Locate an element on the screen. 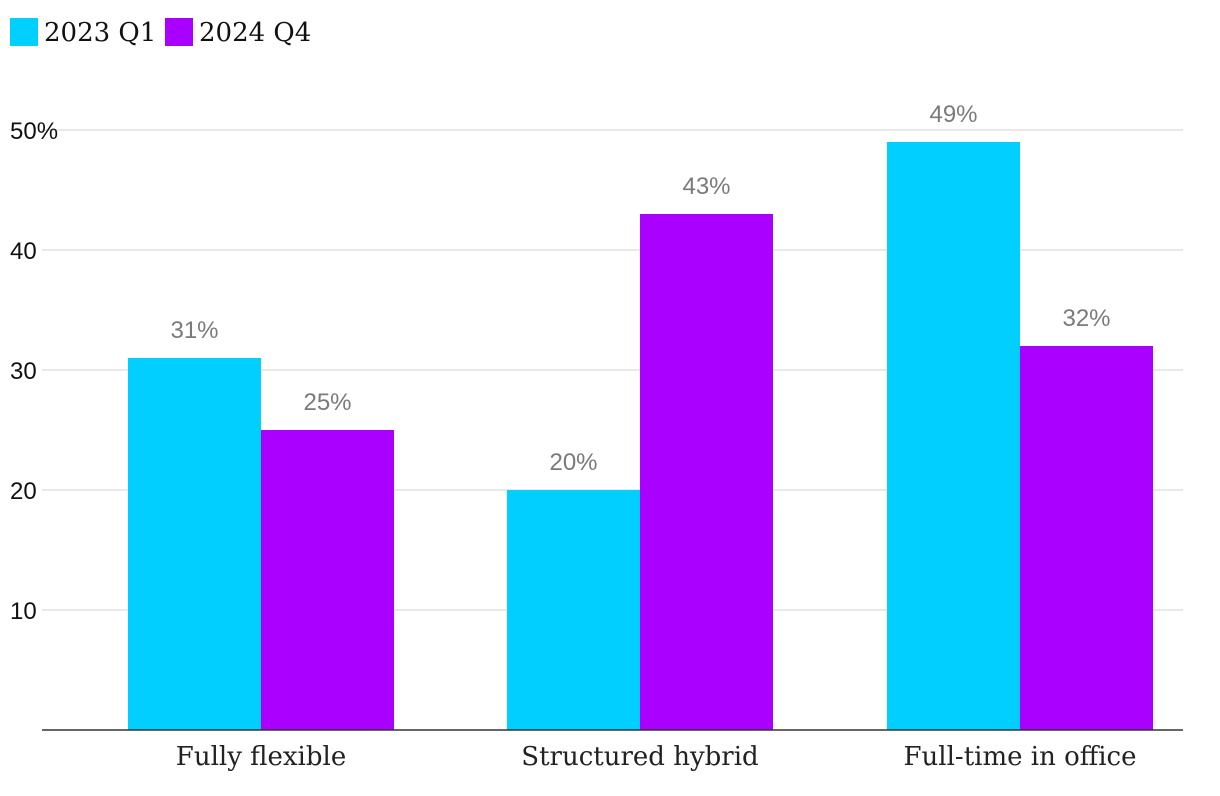 The image size is (1220, 796). data-label: 43% is located at coordinates (706, 186).